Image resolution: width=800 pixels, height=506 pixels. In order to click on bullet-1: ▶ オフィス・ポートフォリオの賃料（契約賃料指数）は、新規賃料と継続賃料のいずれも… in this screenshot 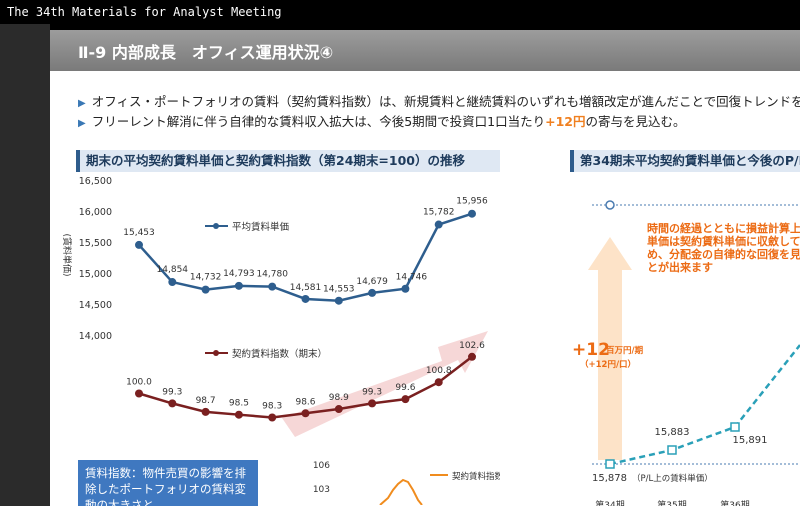, I will do `click(439, 100)`.